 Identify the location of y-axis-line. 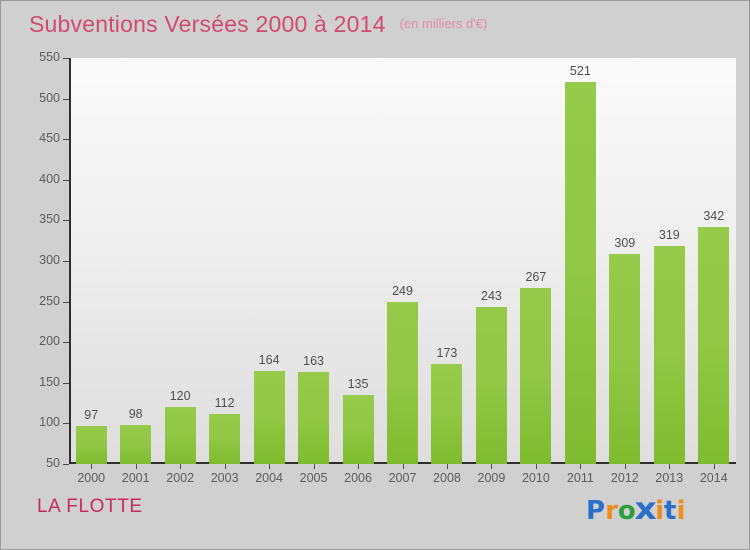
(70, 261).